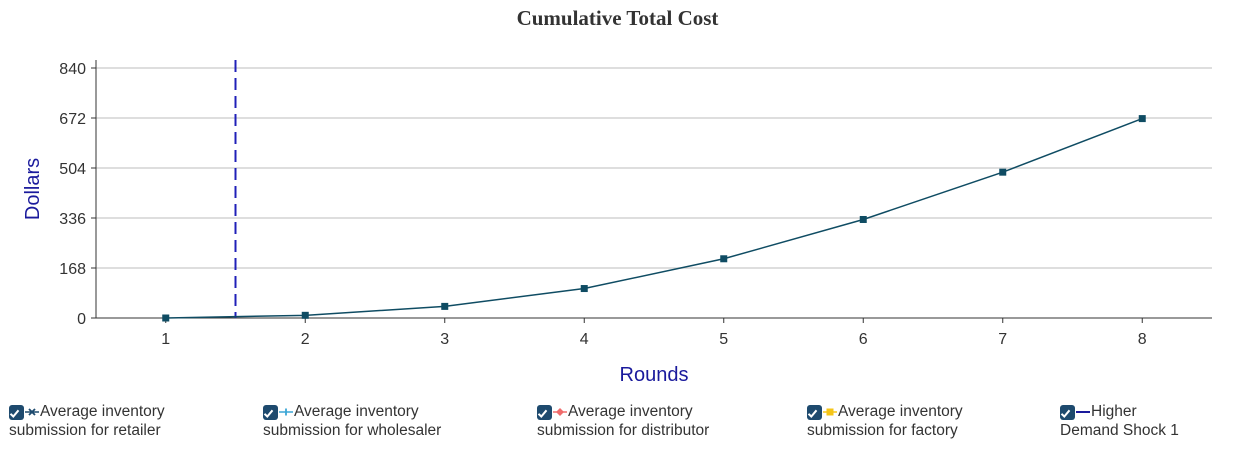 The width and height of the screenshot is (1245, 455). Describe the element at coordinates (830, 411) in the screenshot. I see `square-marker-icon` at that location.